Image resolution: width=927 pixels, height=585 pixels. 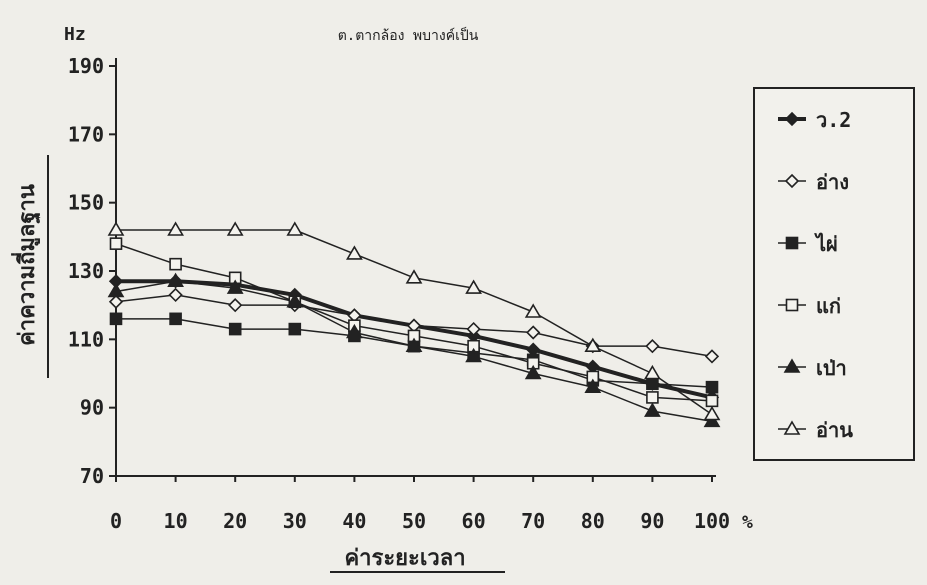 What do you see at coordinates (86, 134) in the screenshot?
I see `y-tick-label: 170` at bounding box center [86, 134].